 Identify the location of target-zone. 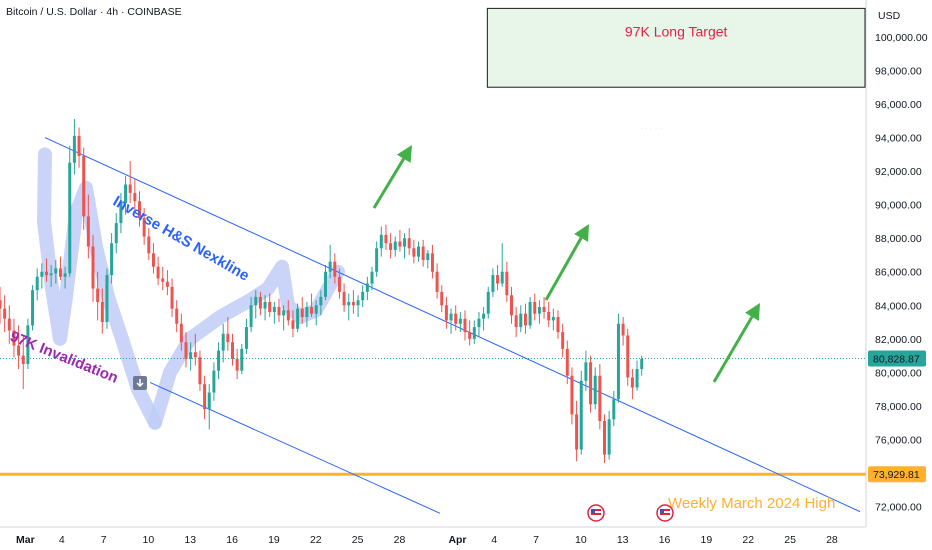
(676, 47).